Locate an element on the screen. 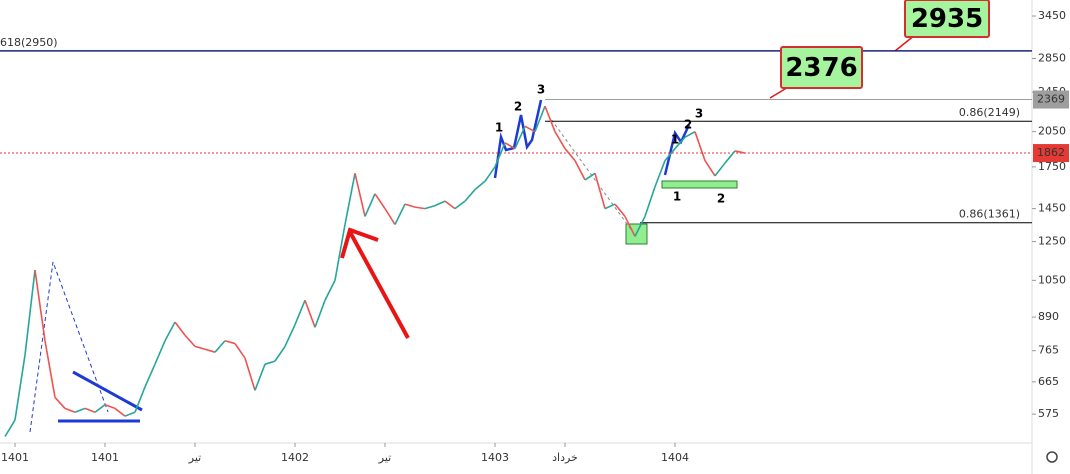  callout-box is located at coordinates (947, 19).